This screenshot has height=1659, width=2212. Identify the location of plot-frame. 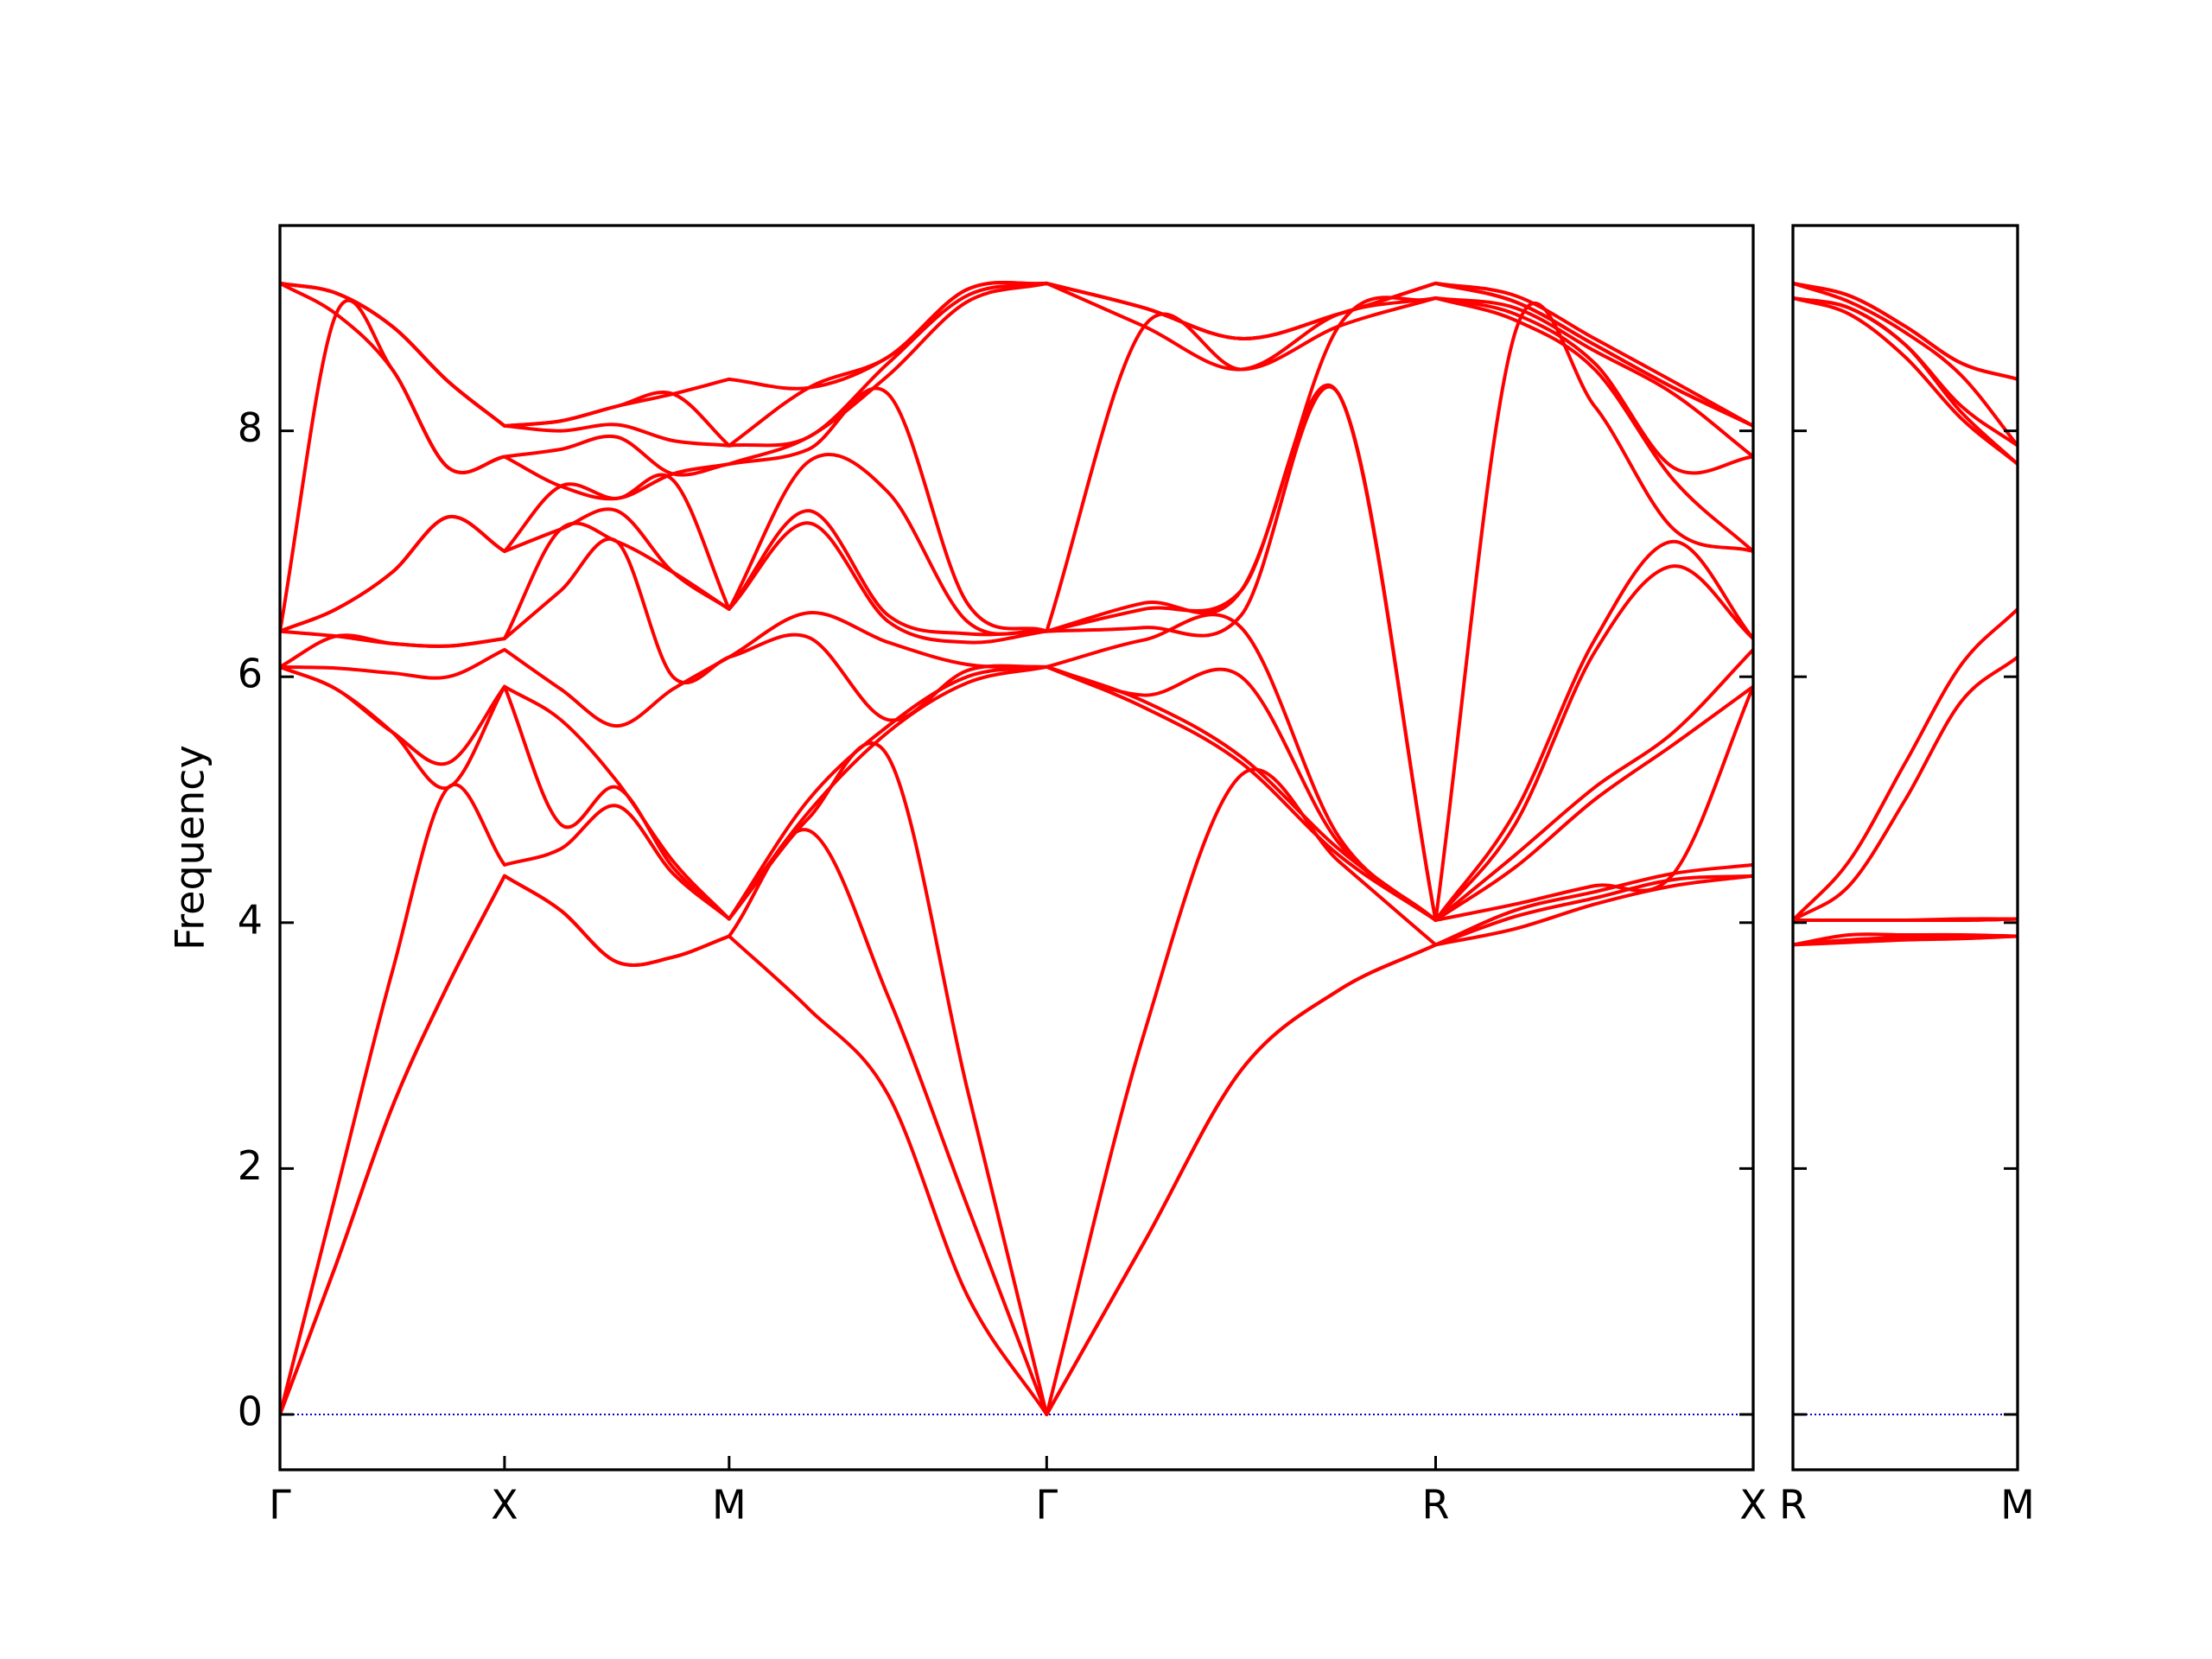
(1905, 847).